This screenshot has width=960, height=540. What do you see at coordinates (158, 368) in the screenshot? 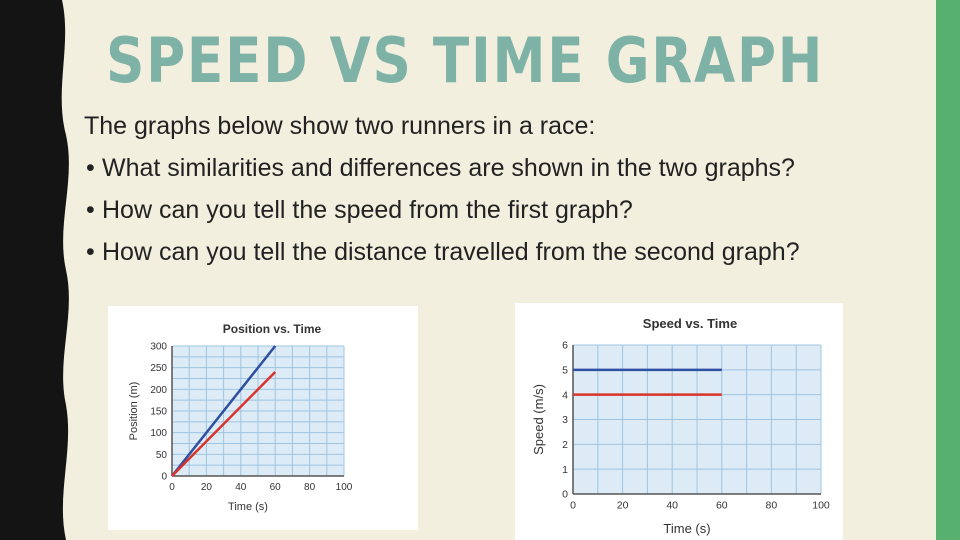
I see `y-tick-label: 250` at bounding box center [158, 368].